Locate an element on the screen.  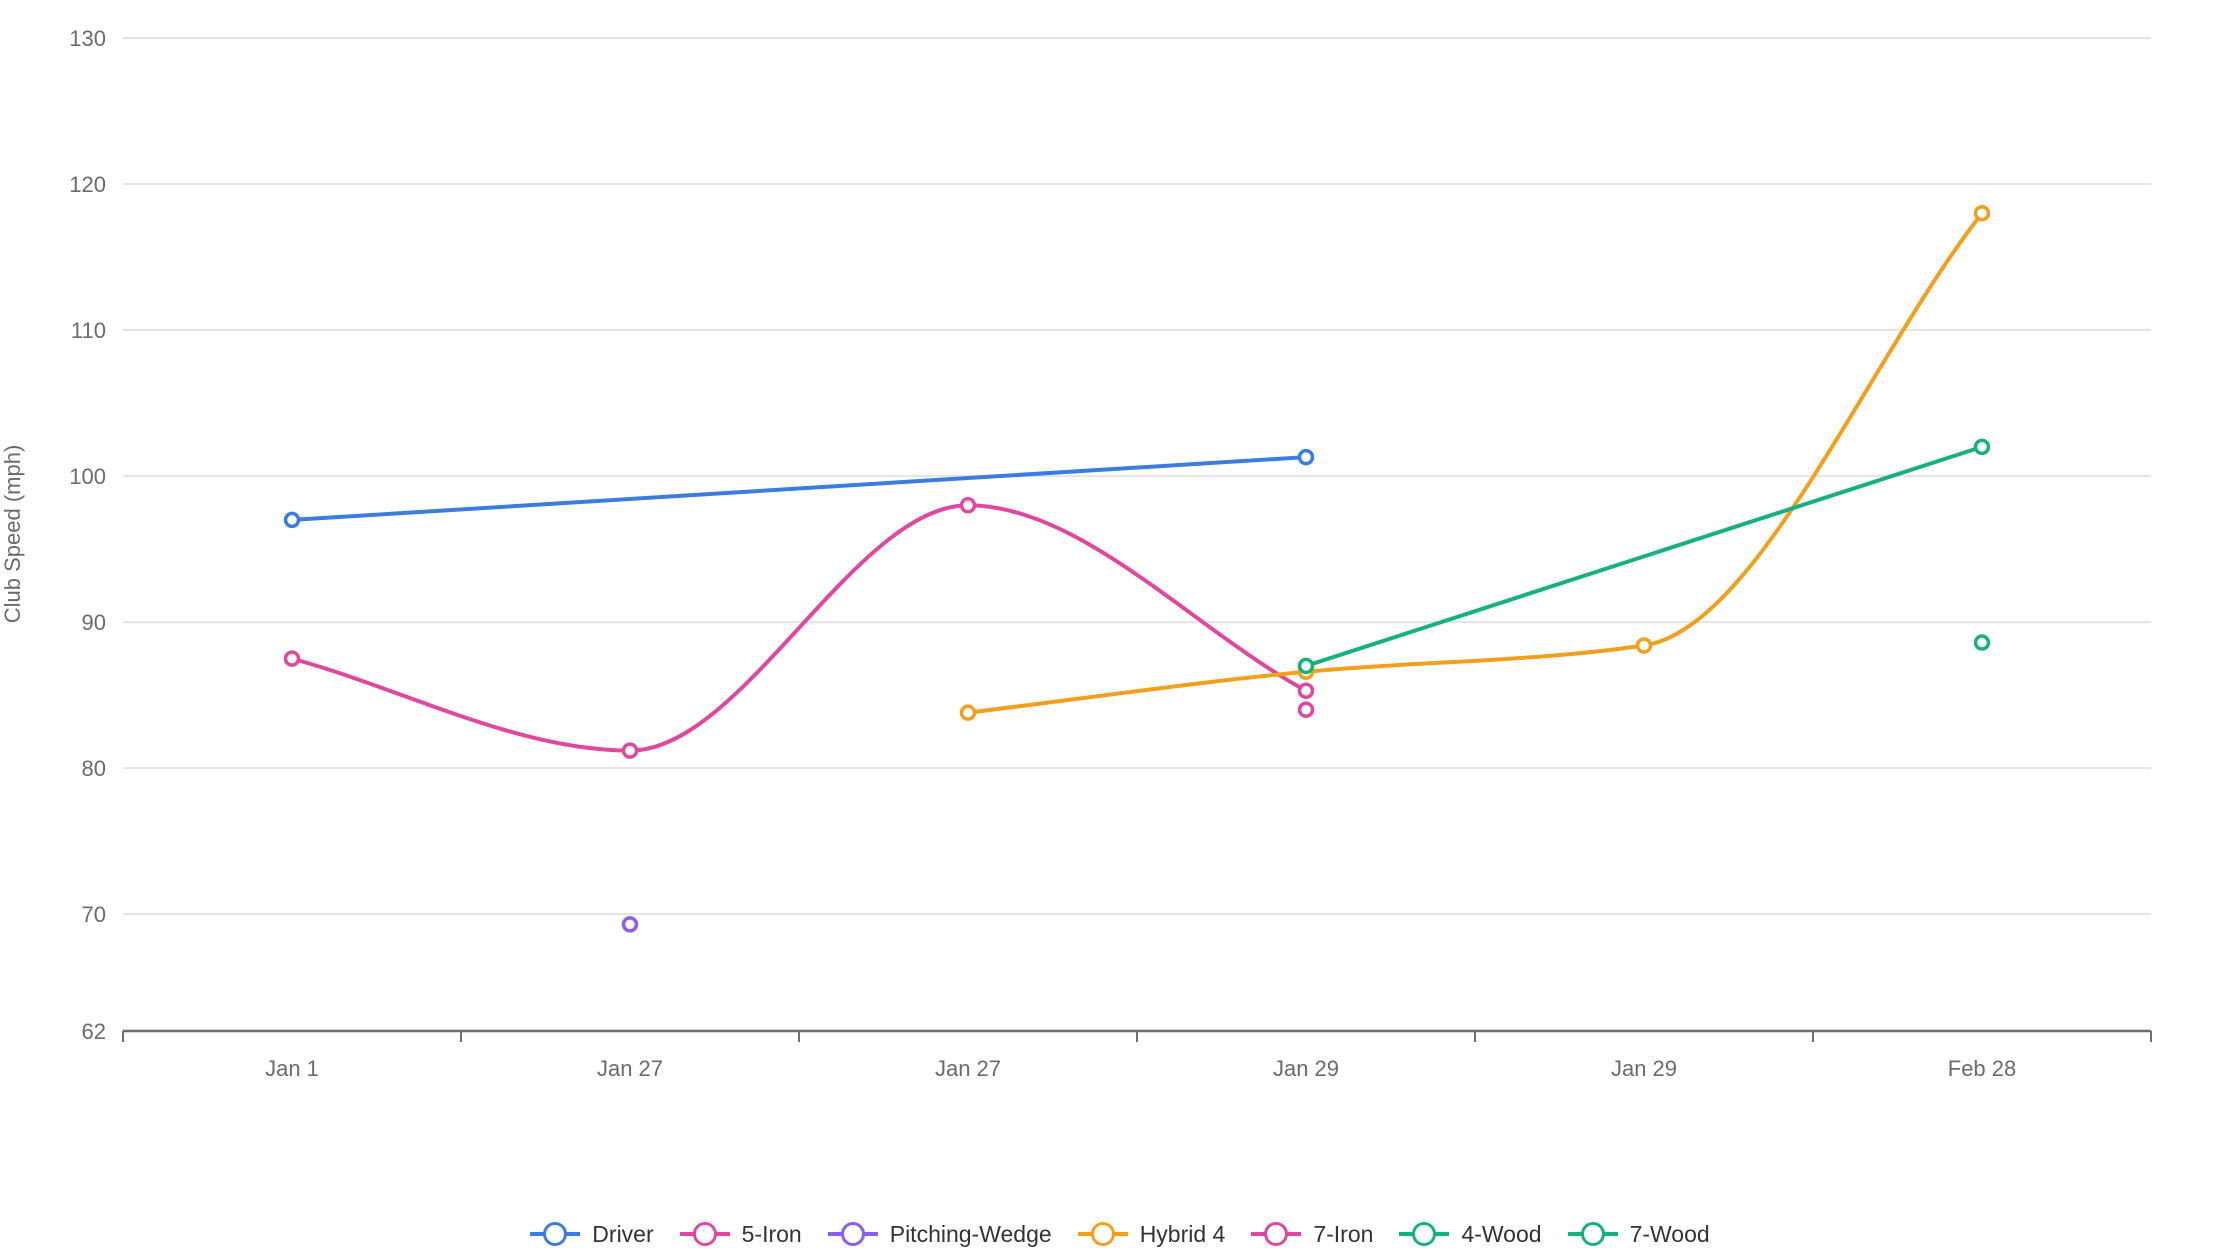
legend-item-hybrid-4: Hybrid 4 is located at coordinates (1151, 1234).